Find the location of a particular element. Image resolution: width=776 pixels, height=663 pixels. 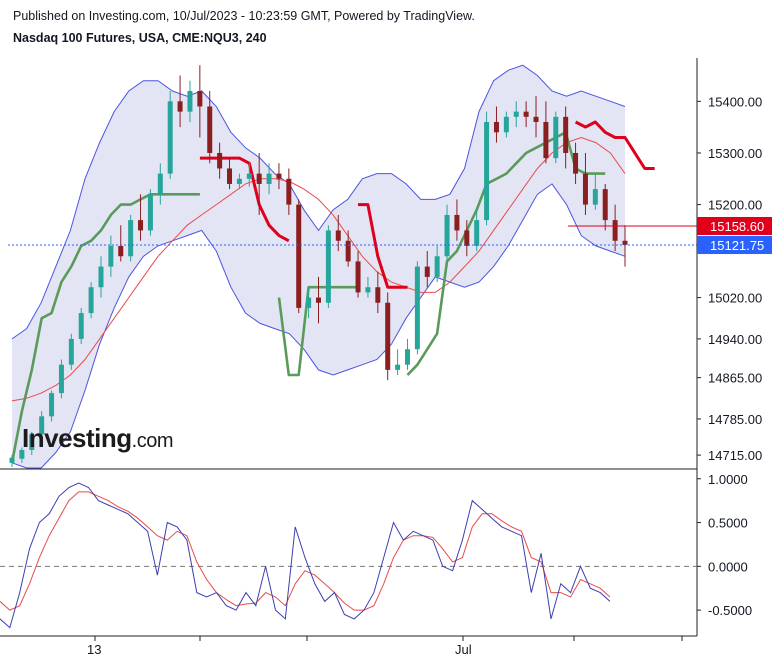

price-tick-label: 15200.00 is located at coordinates (735, 205).